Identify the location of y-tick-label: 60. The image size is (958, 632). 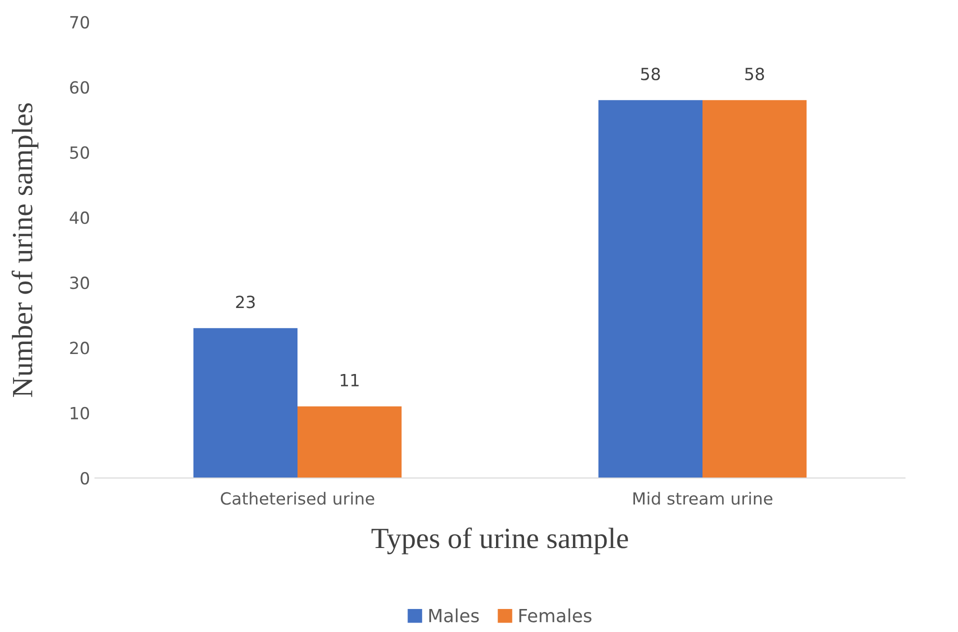
(80, 87).